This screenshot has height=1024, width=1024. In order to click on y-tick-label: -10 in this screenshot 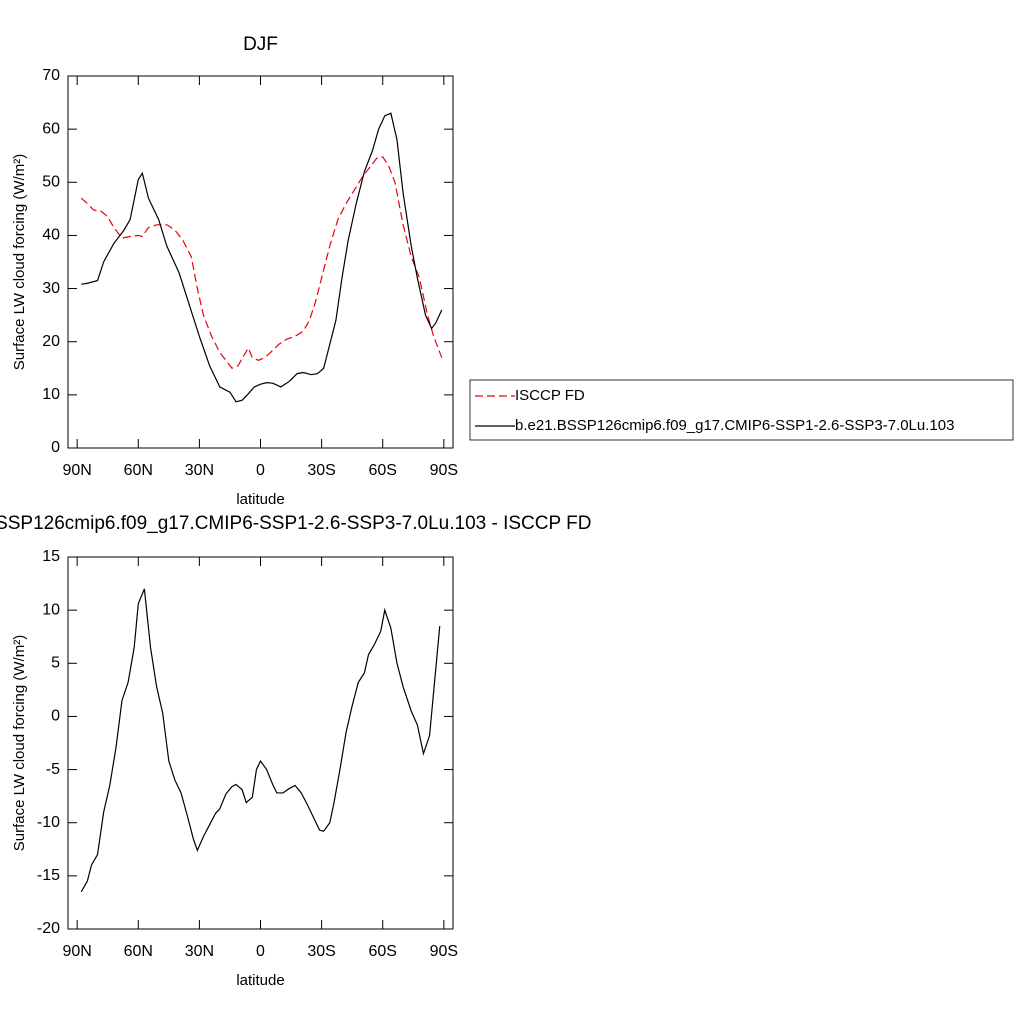, I will do `click(48, 822)`.